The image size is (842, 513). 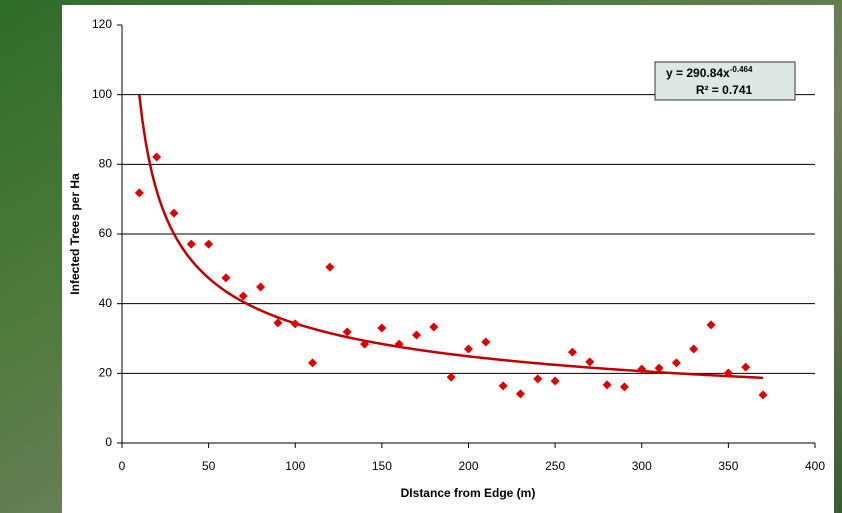 I want to click on y-axis-title: Infected Trees per Ha, so click(x=75, y=234).